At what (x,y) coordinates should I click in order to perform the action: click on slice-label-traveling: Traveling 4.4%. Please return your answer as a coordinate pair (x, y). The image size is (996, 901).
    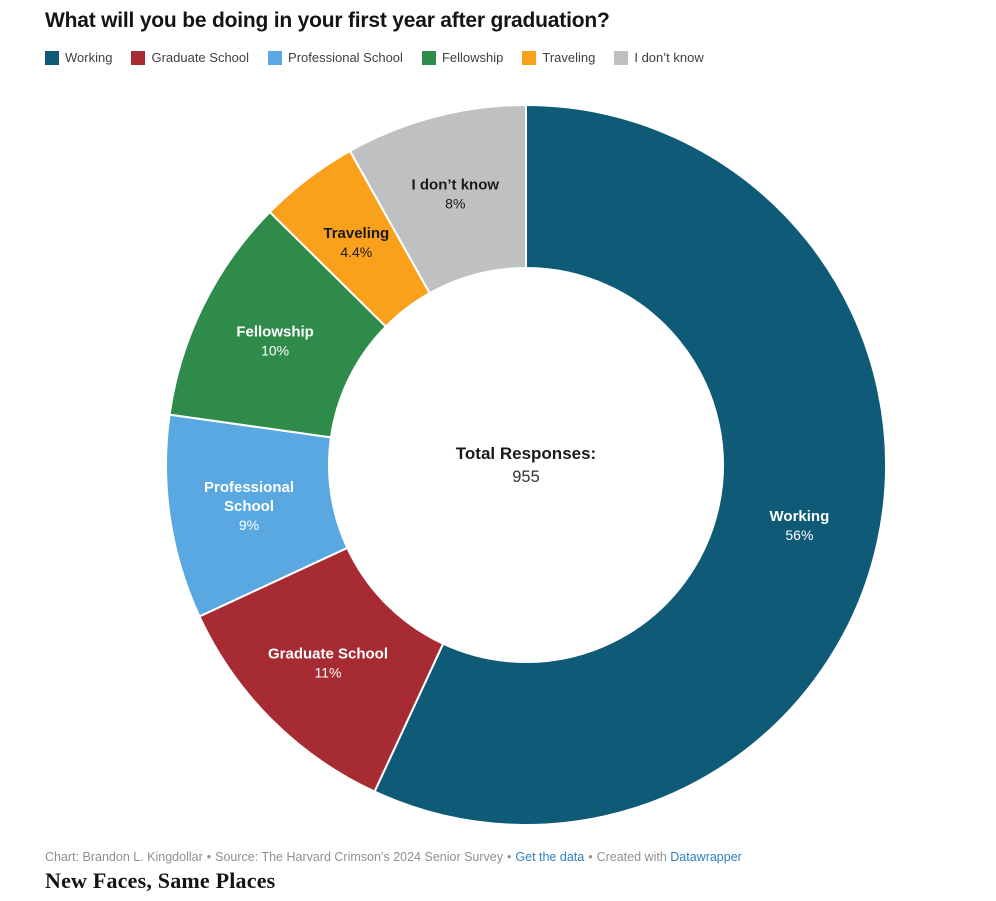
    Looking at the image, I should click on (356, 242).